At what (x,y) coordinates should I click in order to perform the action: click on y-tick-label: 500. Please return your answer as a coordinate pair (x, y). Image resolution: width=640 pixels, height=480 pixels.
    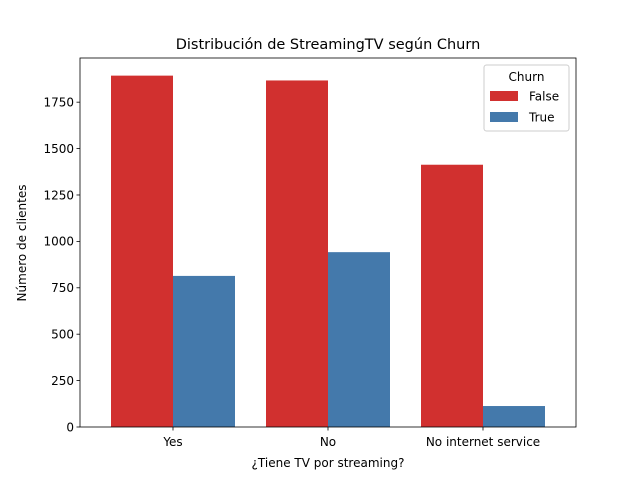
    Looking at the image, I should click on (62, 334).